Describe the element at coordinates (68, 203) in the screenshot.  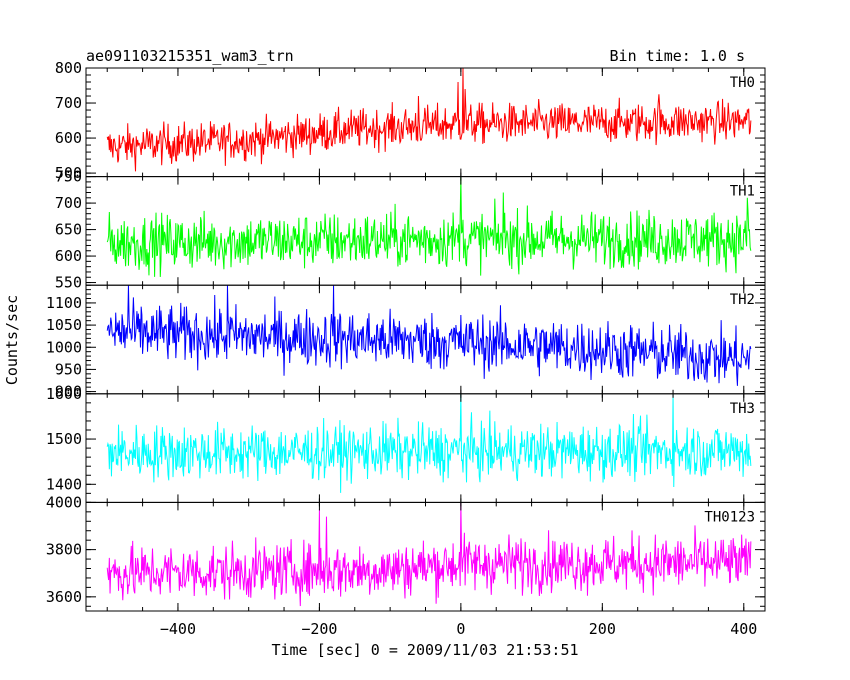
I see `y-tick-label-th1: 700` at that location.